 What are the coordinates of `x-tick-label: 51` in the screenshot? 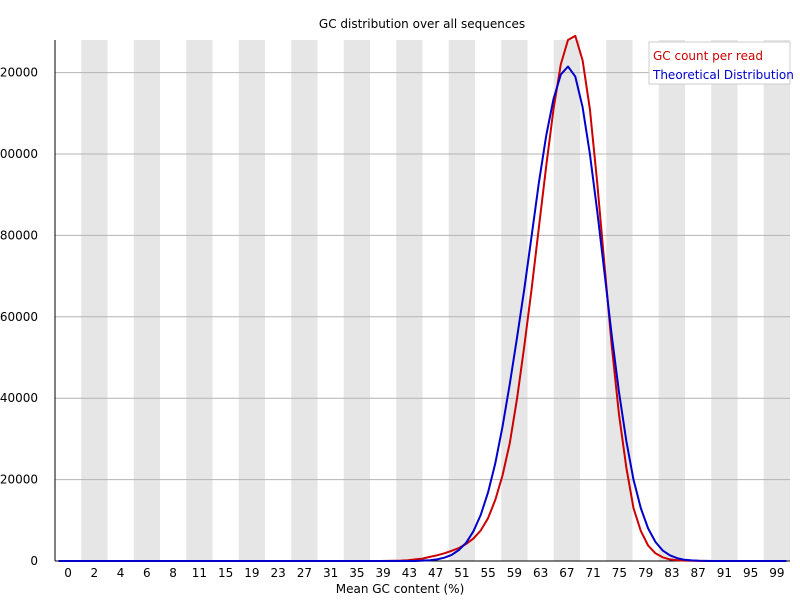 It's located at (461, 573).